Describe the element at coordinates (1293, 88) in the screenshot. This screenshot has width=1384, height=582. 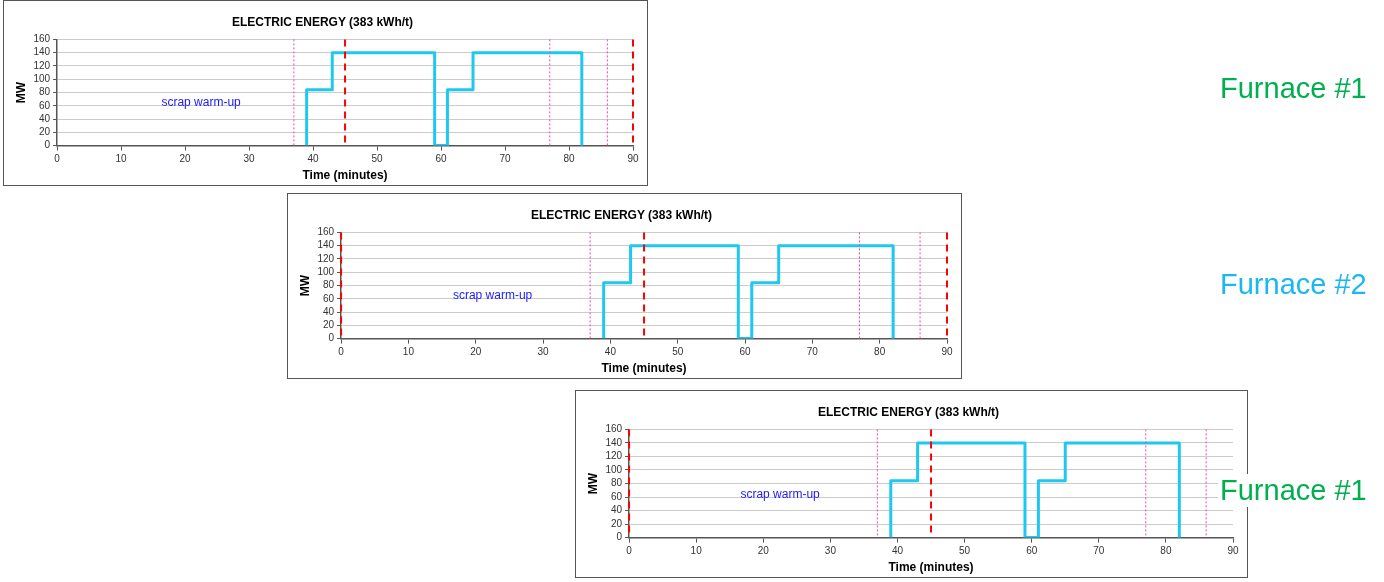
I see `text: Furnace #1` at that location.